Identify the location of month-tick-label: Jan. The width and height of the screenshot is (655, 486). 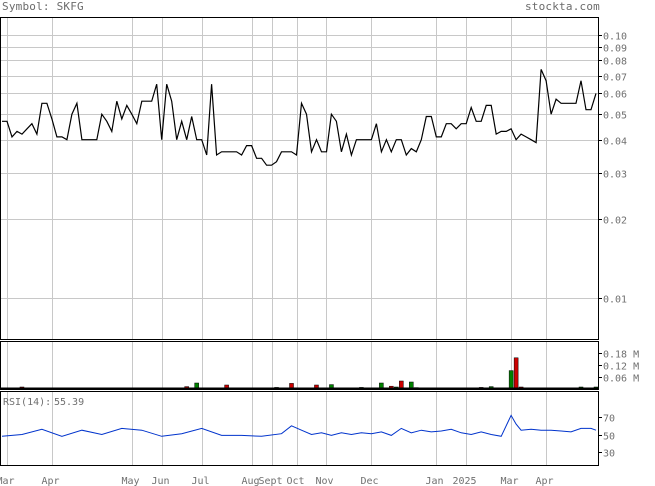
(434, 481).